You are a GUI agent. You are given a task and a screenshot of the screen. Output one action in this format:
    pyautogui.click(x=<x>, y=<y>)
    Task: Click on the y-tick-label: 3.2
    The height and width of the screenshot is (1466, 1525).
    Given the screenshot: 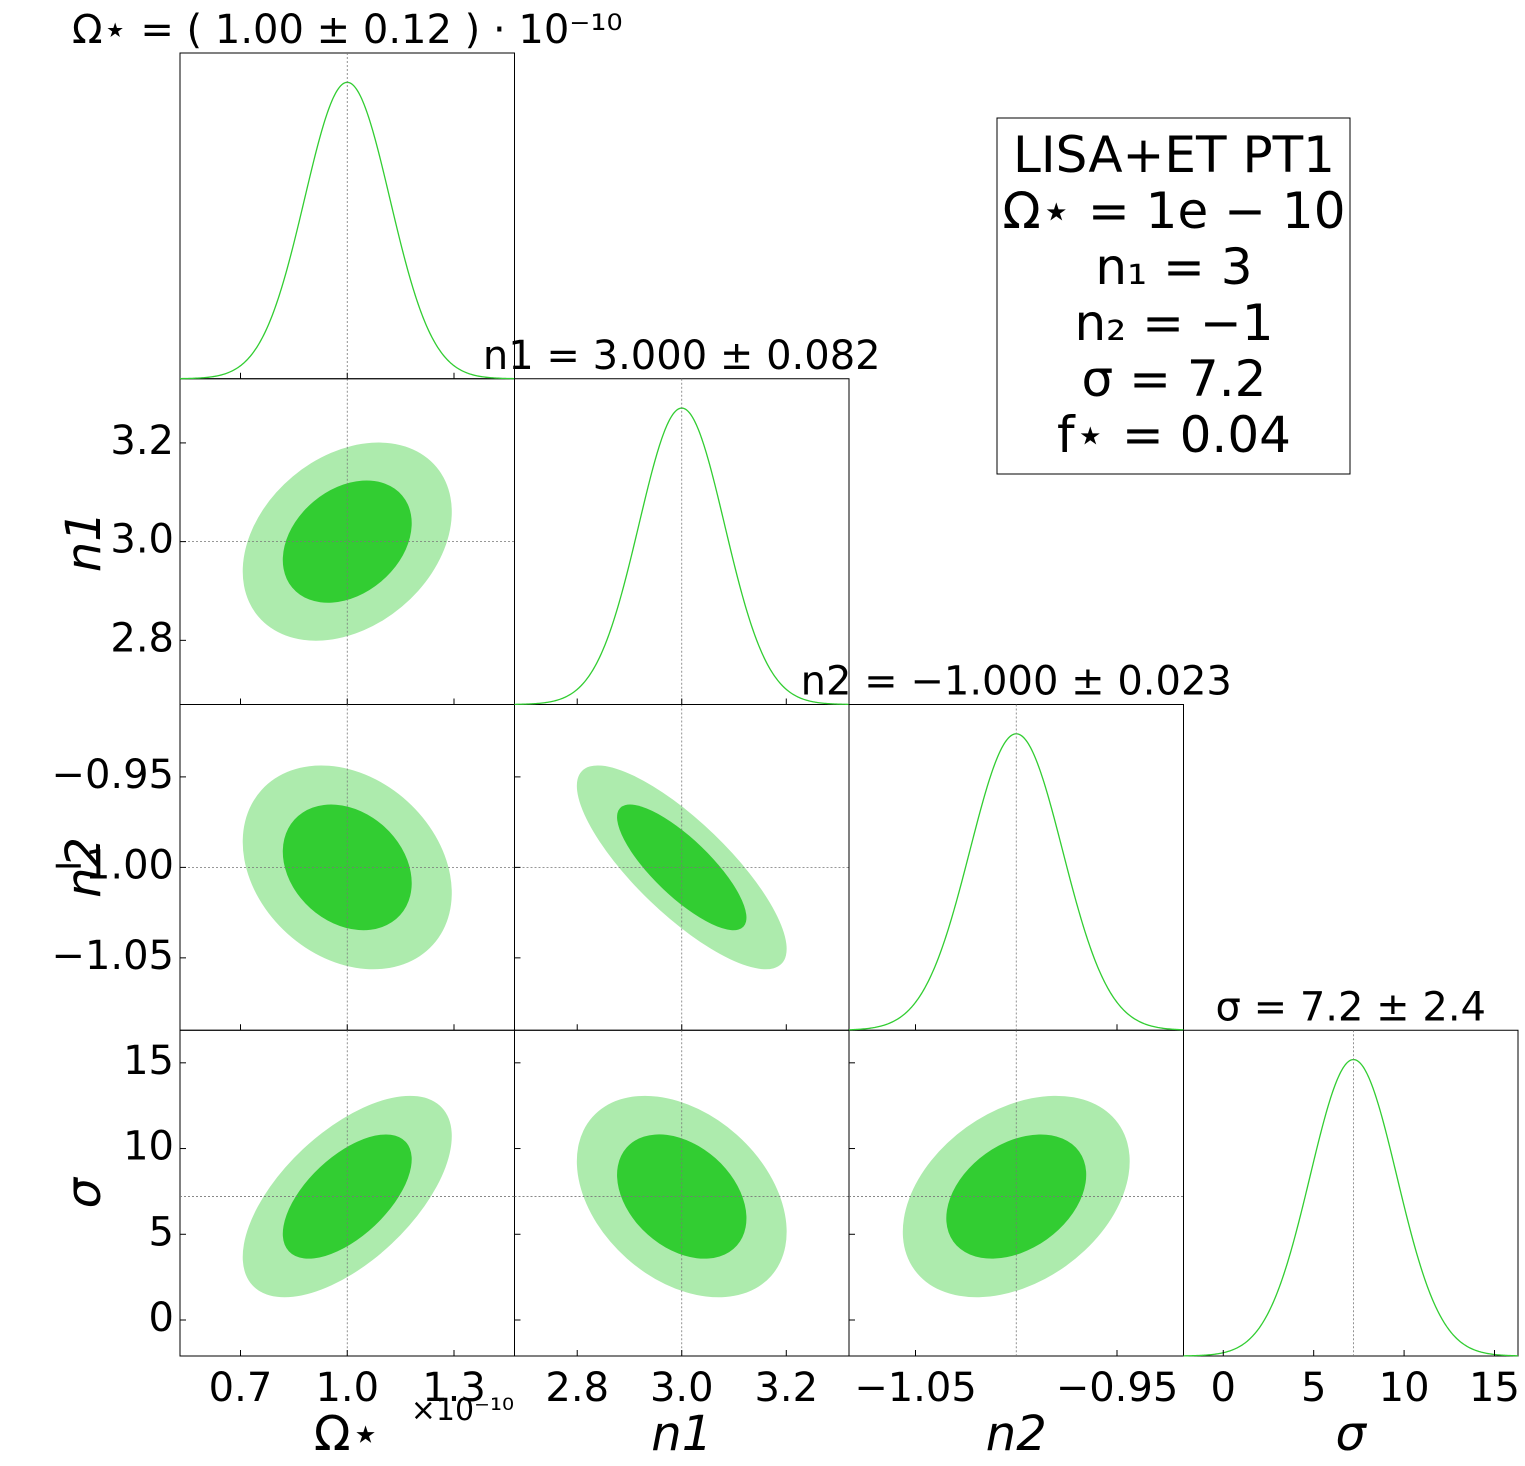 What is the action you would take?
    pyautogui.click(x=142, y=441)
    